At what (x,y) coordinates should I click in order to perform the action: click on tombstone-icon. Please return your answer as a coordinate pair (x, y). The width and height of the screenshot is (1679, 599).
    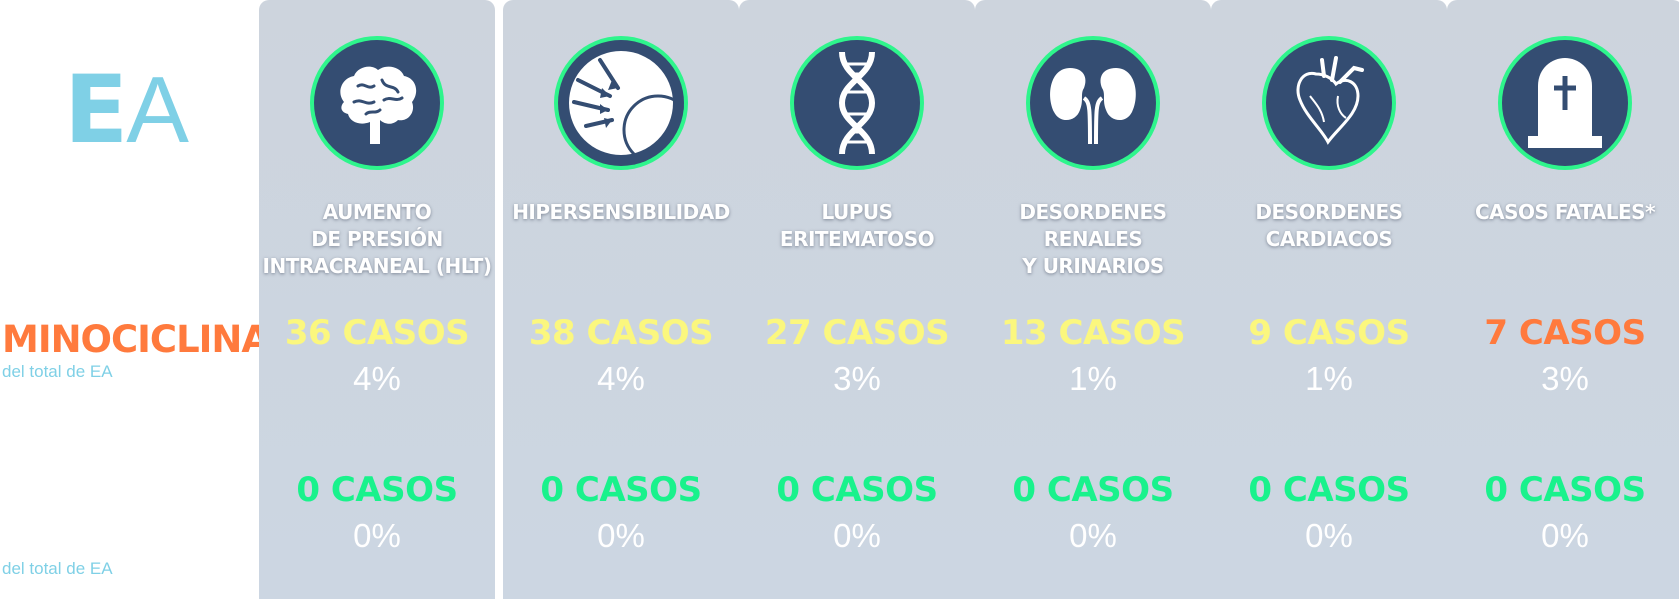
    Looking at the image, I should click on (1565, 103).